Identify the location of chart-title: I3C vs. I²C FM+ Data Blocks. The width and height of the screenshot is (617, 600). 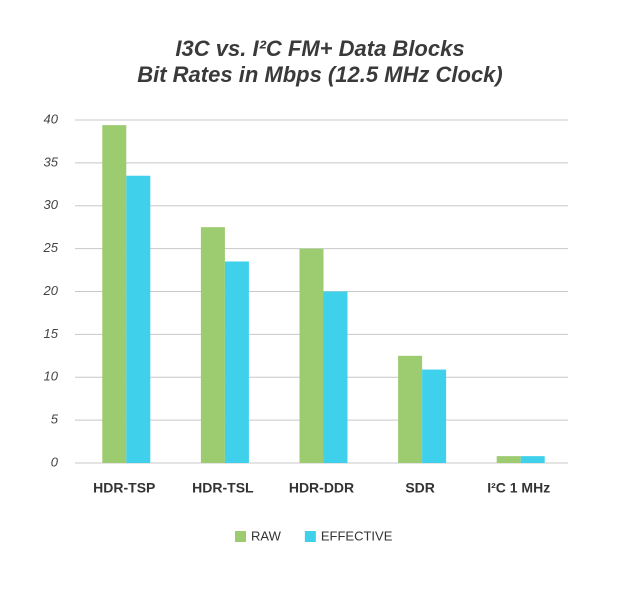
(319, 48).